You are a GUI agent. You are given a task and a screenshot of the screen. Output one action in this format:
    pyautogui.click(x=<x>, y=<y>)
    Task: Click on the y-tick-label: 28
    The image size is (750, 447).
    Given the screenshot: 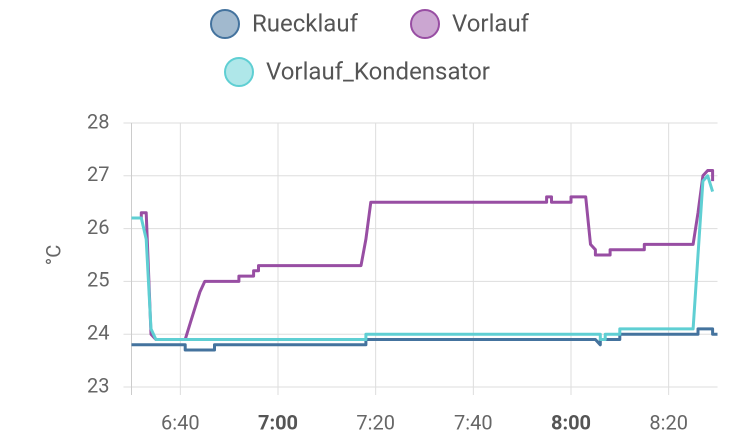 What is the action you would take?
    pyautogui.click(x=98, y=121)
    